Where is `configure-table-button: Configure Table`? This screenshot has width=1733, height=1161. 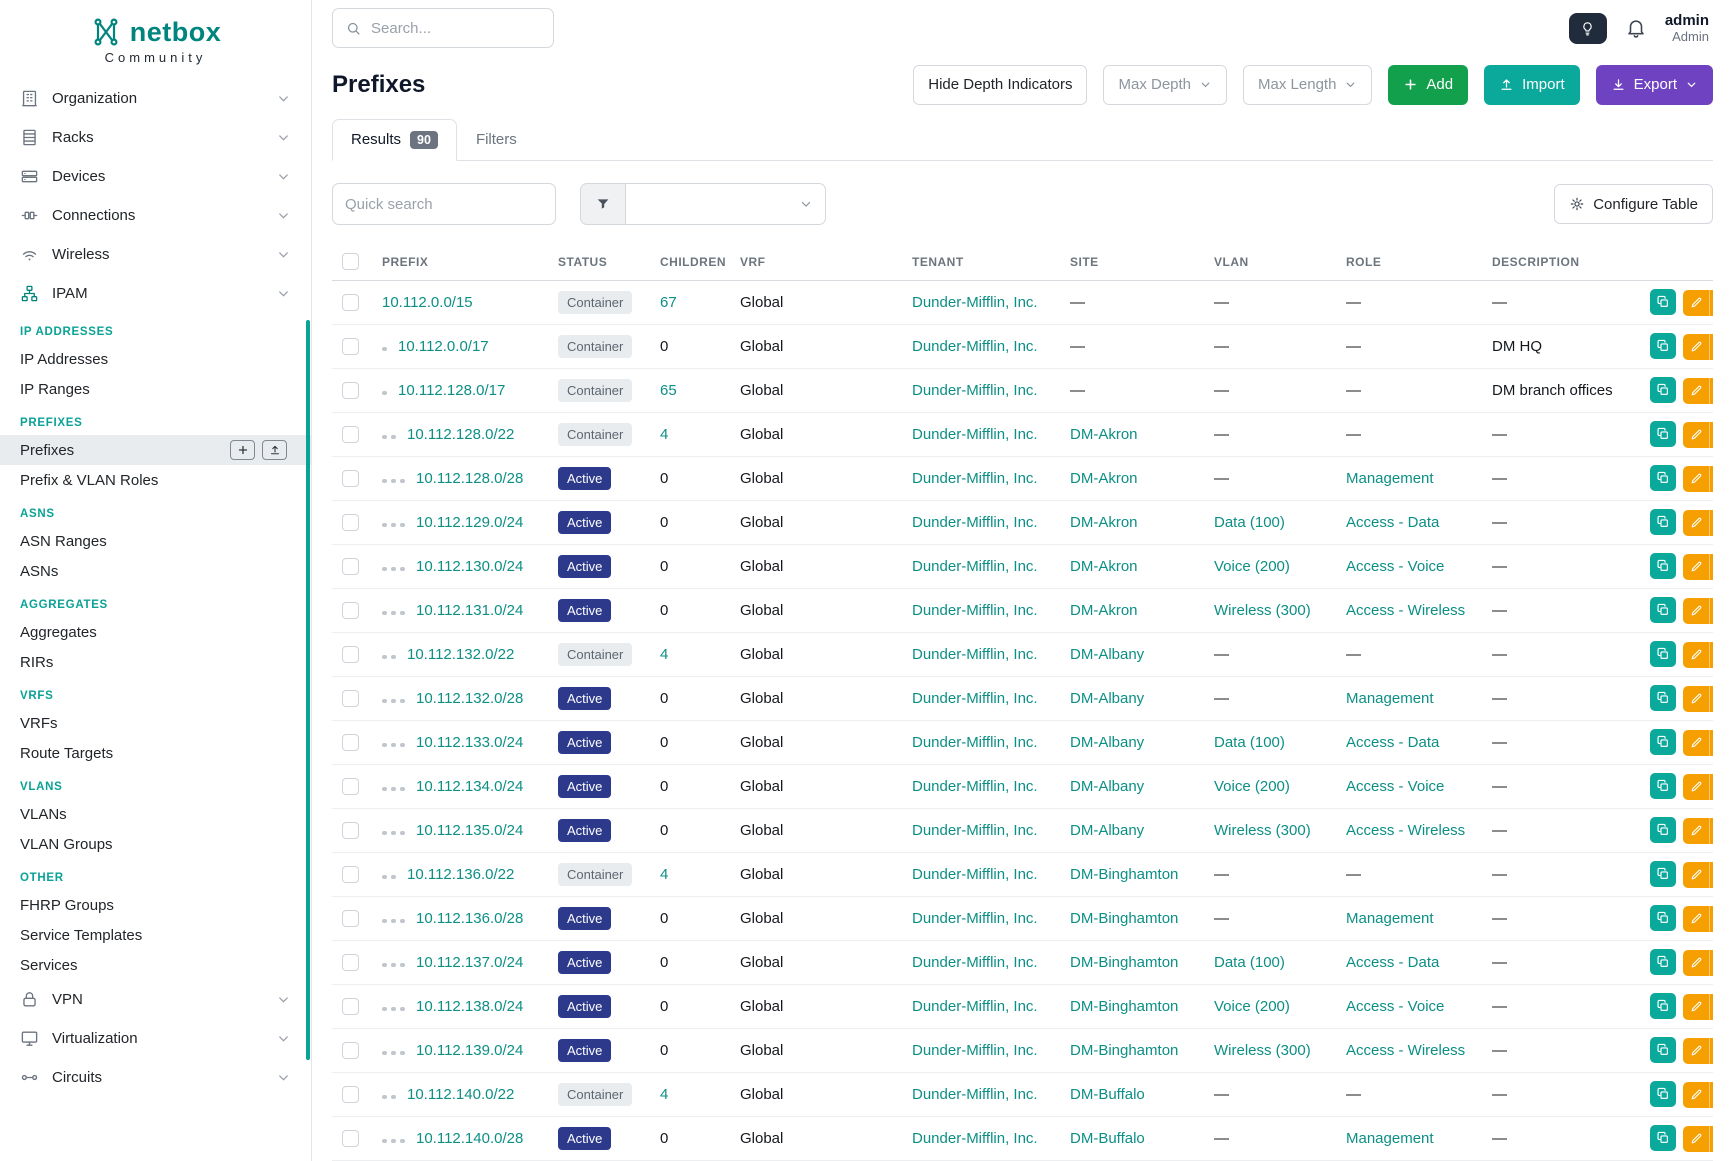
configure-table-button: Configure Table is located at coordinates (1633, 204).